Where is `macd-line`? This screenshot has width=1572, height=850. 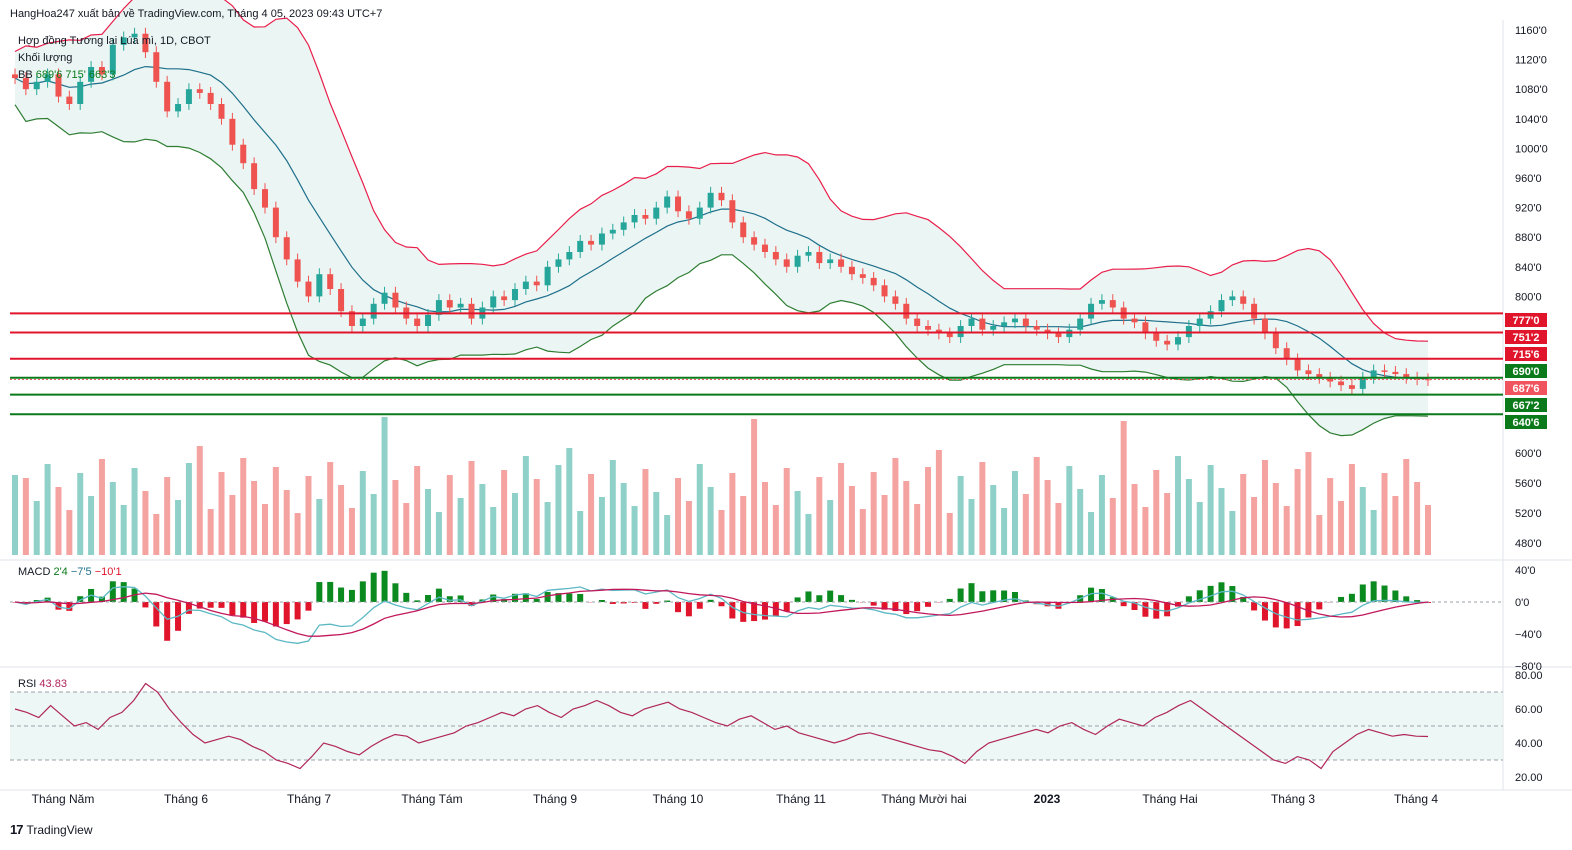 macd-line is located at coordinates (721, 615).